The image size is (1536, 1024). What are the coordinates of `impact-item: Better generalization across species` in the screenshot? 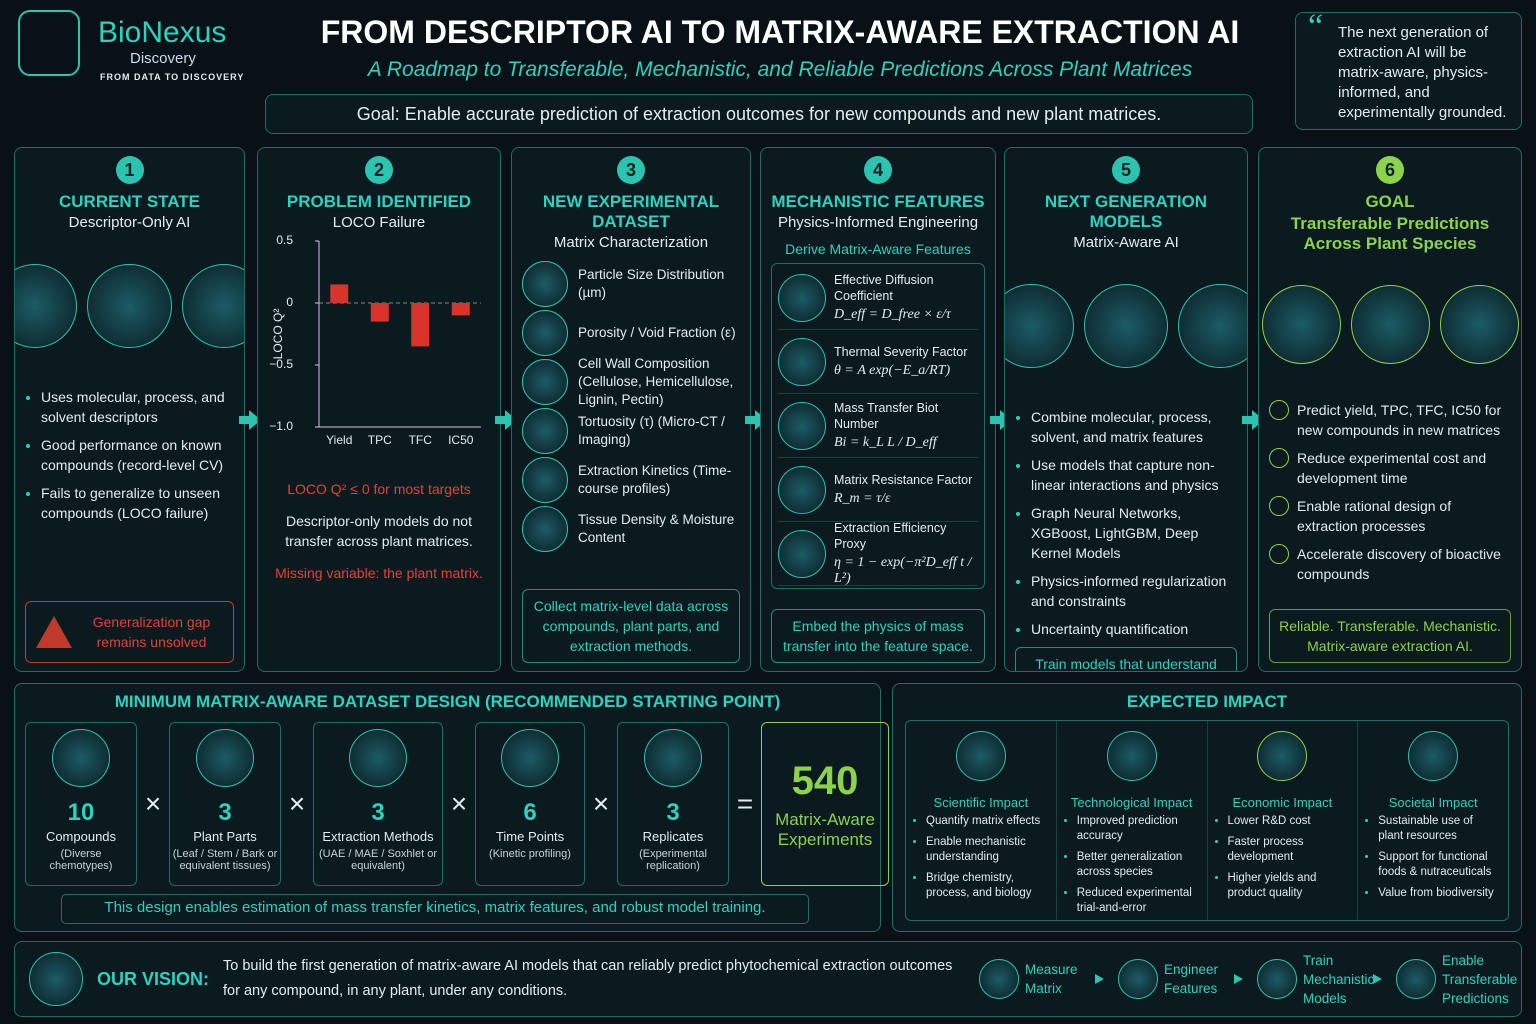 It's located at (1138, 865).